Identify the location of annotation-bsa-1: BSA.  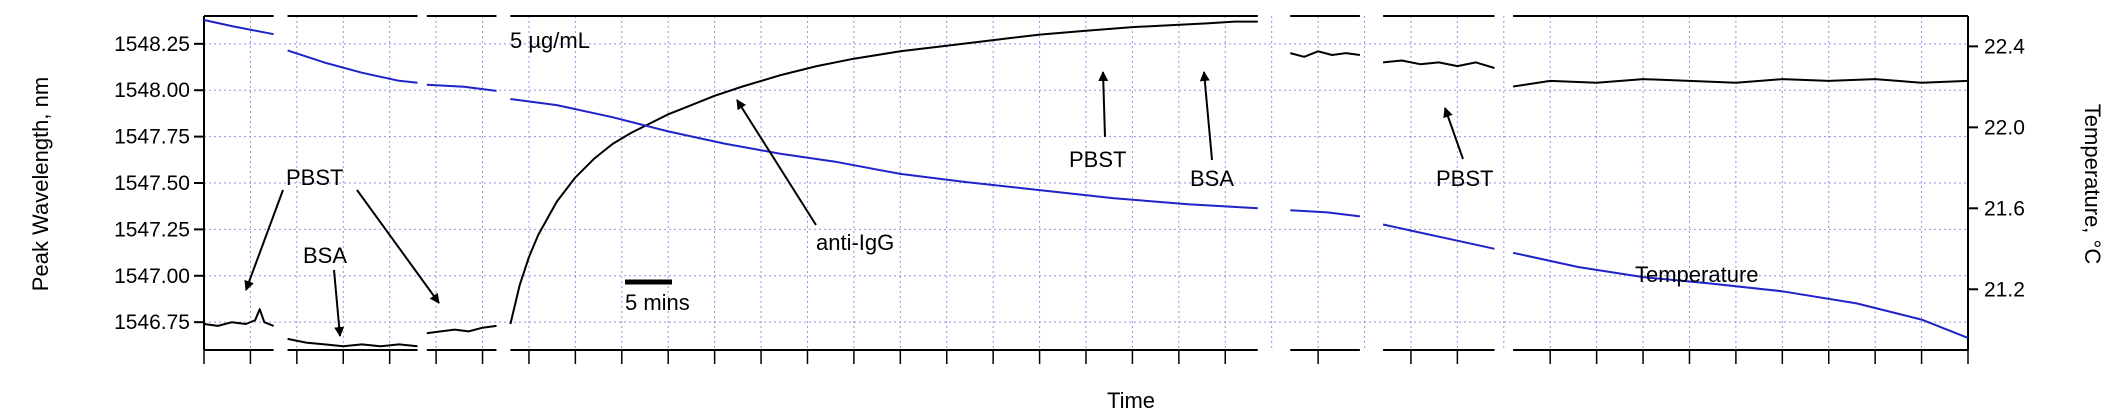
(325, 255).